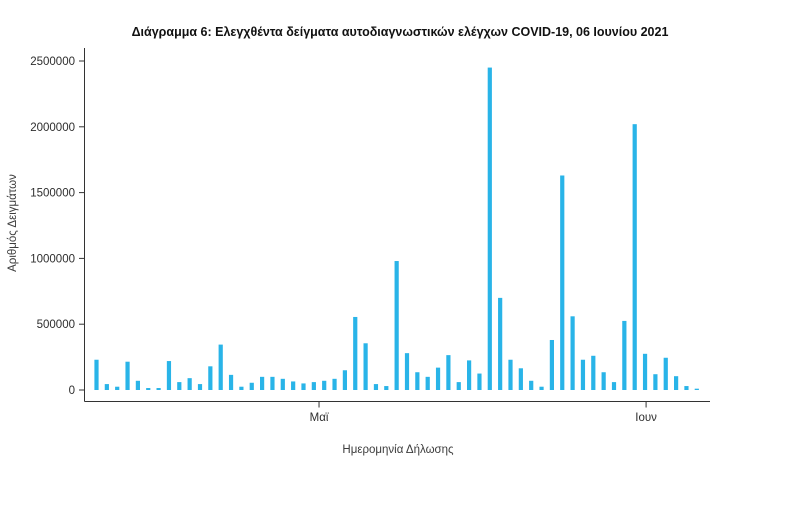 This screenshot has height=519, width=797. What do you see at coordinates (52, 62) in the screenshot?
I see `y-tick-label: 2500000` at bounding box center [52, 62].